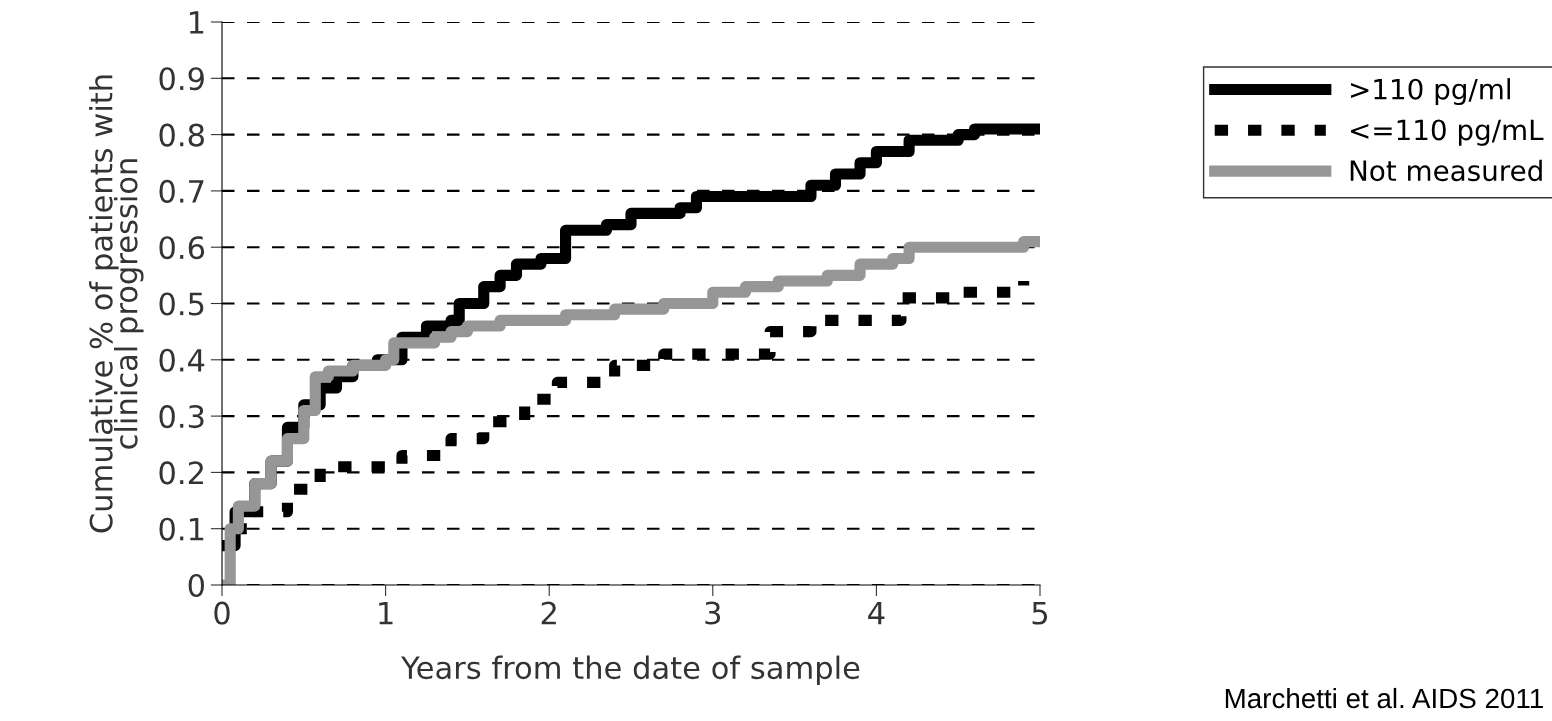  Describe the element at coordinates (196, 22) in the screenshot. I see `y-tick-label: 1` at that location.